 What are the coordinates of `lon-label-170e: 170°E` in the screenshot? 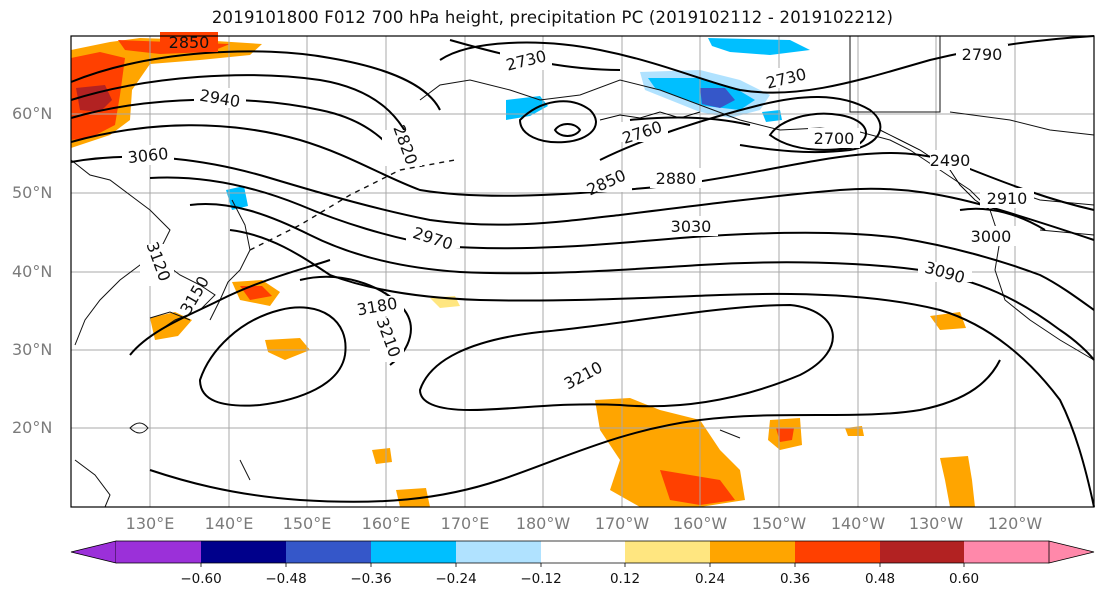 It's located at (465, 523).